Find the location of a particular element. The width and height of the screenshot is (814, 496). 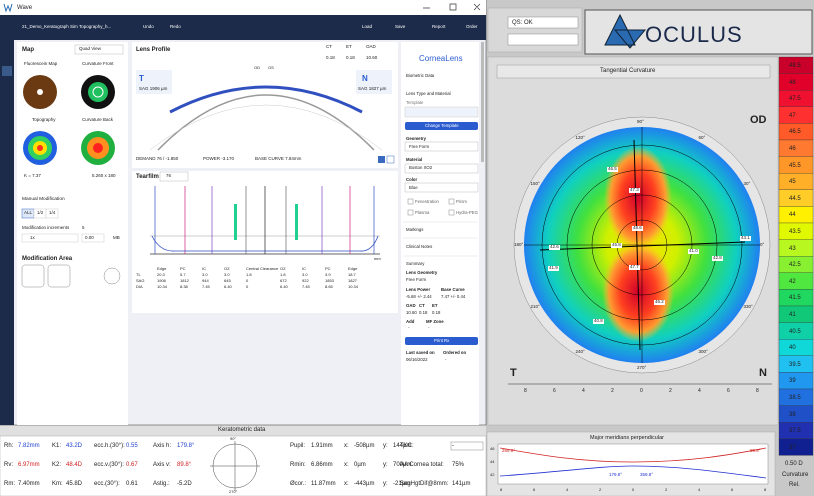

segments: 1/2 is located at coordinates (40, 212).